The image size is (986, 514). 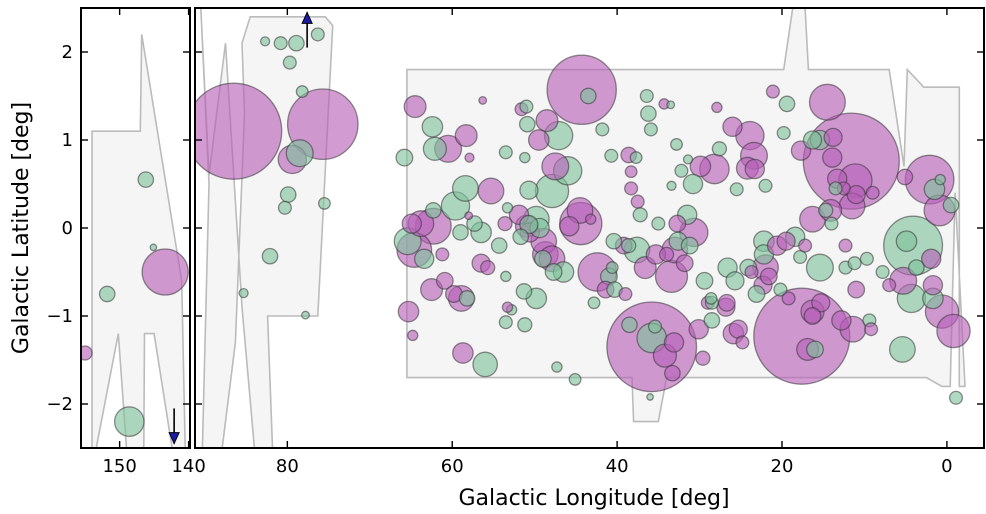 I want to click on x-tick-label: 60, so click(x=452, y=466).